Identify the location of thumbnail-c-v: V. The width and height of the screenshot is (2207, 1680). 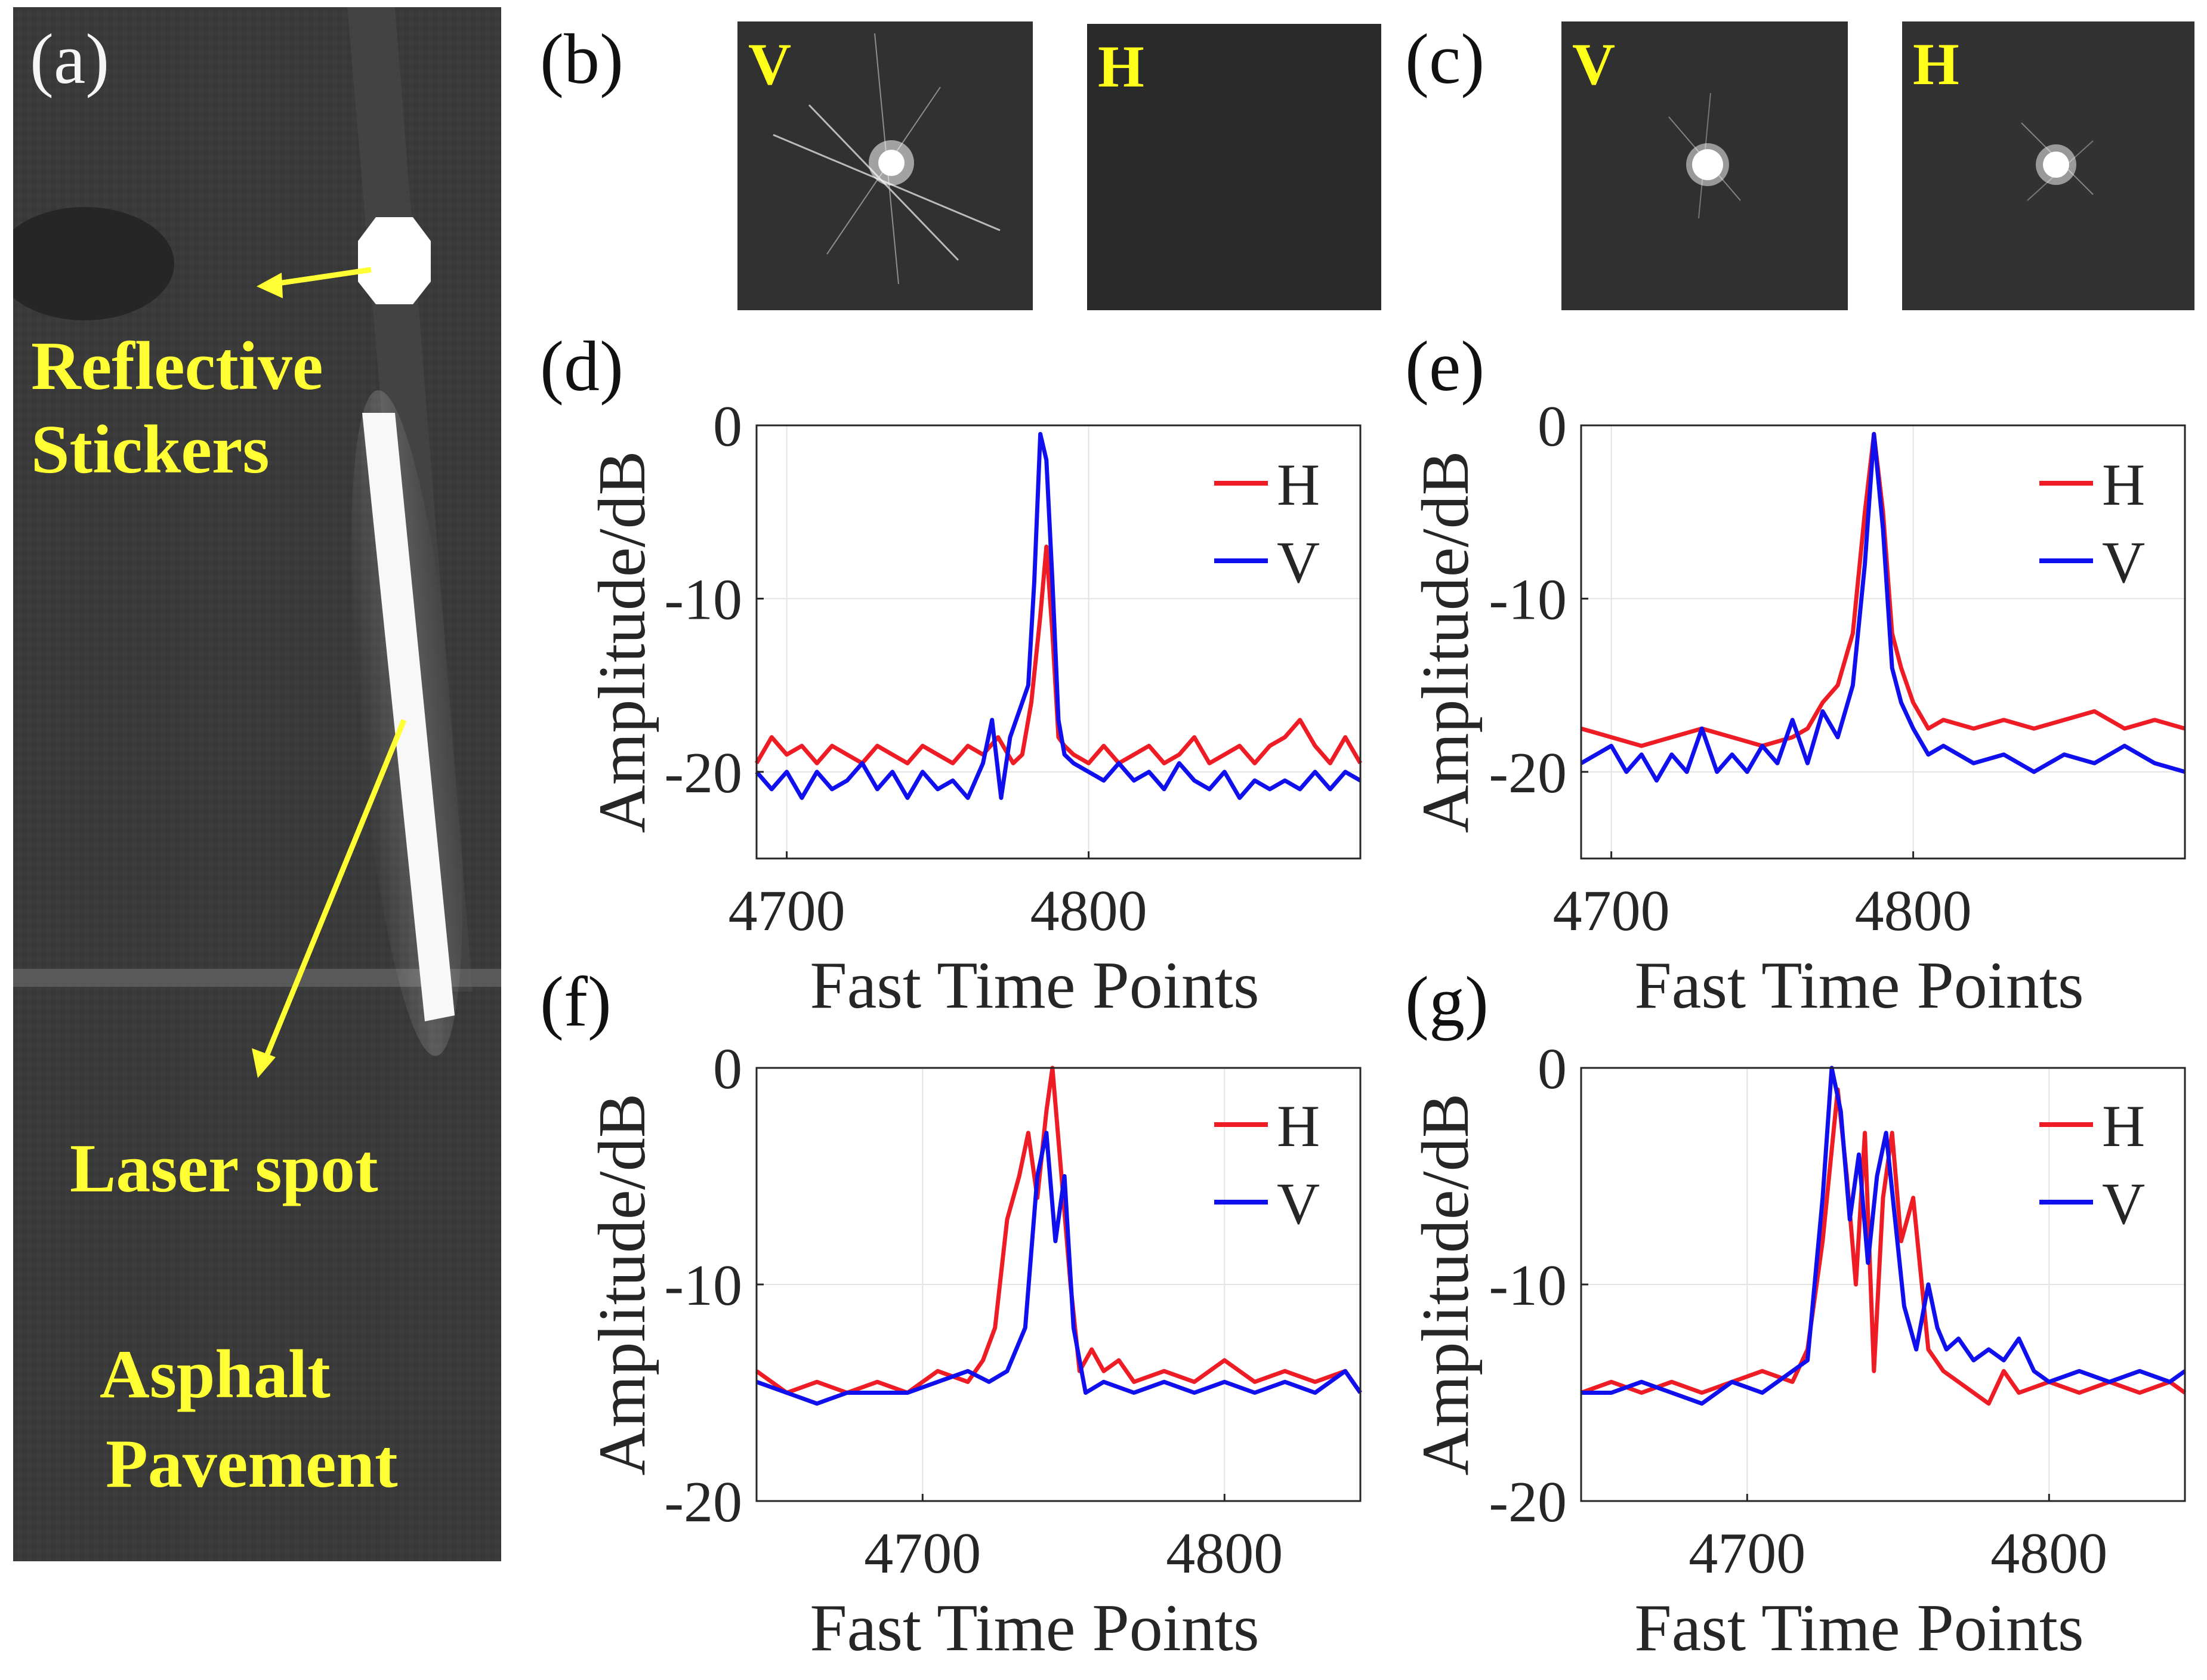
(1705, 165).